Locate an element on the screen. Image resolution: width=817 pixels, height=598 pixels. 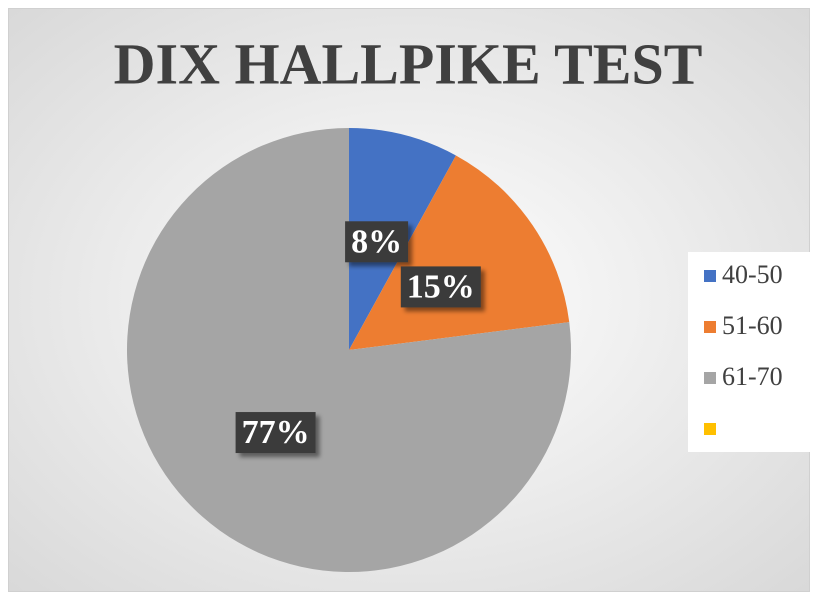
data-label: 77% is located at coordinates (276, 432).